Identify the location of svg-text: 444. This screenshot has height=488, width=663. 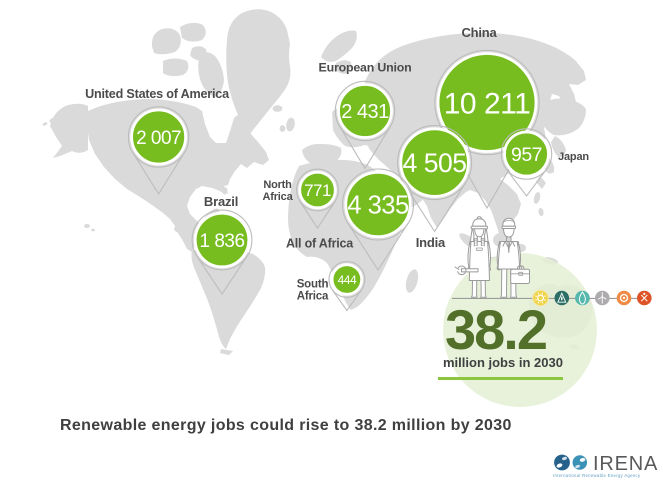
(347, 280).